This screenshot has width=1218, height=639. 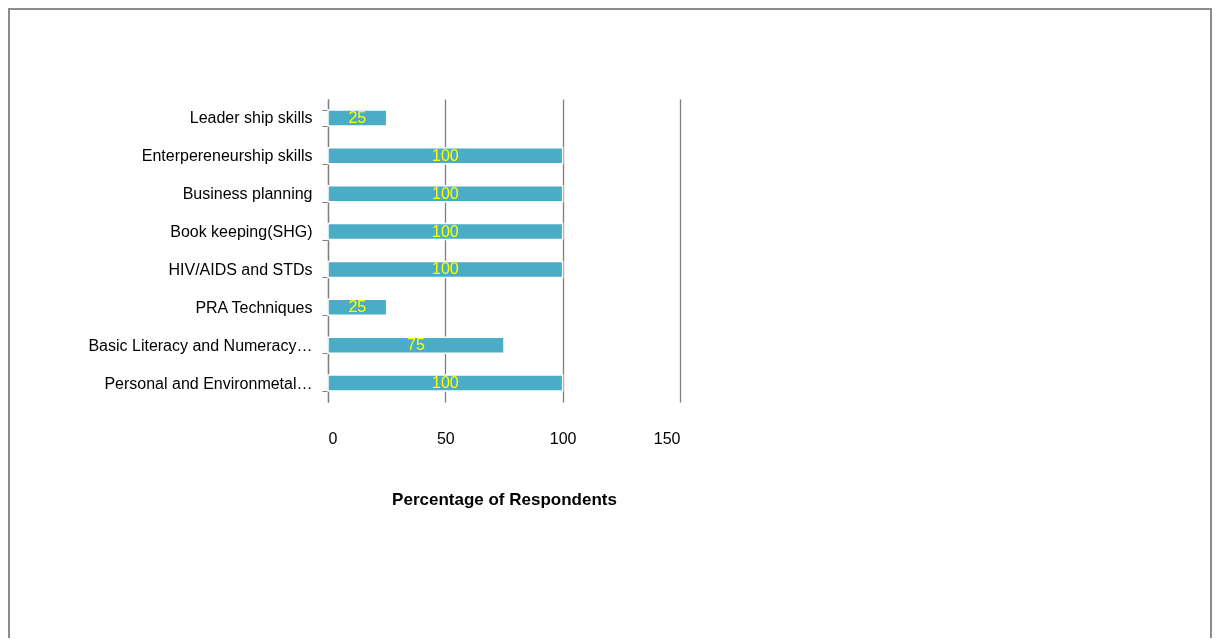 I want to click on x-tick-label: 100, so click(x=563, y=438).